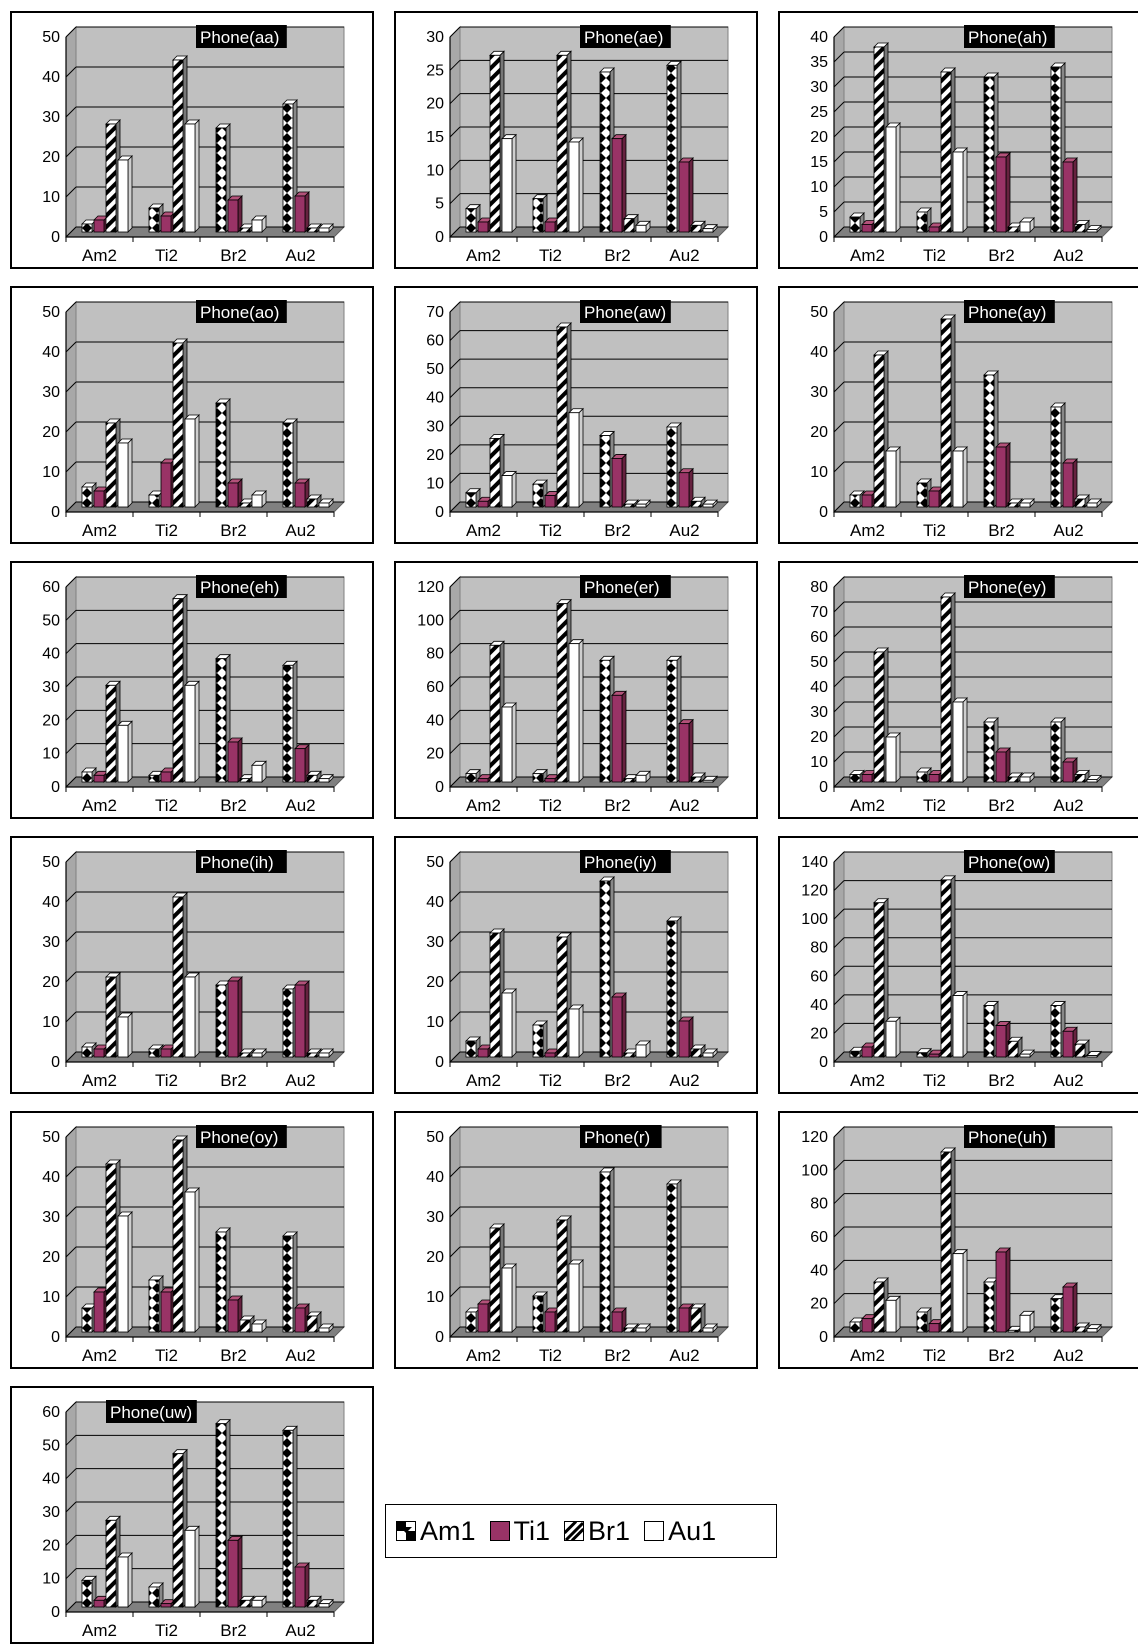 This screenshot has height=1644, width=1138. What do you see at coordinates (194, 145) in the screenshot?
I see `bar-chart: 0 10 20 30 40 50 Am2 Ti2 Br2 Au2 Phone(aa)` at bounding box center [194, 145].